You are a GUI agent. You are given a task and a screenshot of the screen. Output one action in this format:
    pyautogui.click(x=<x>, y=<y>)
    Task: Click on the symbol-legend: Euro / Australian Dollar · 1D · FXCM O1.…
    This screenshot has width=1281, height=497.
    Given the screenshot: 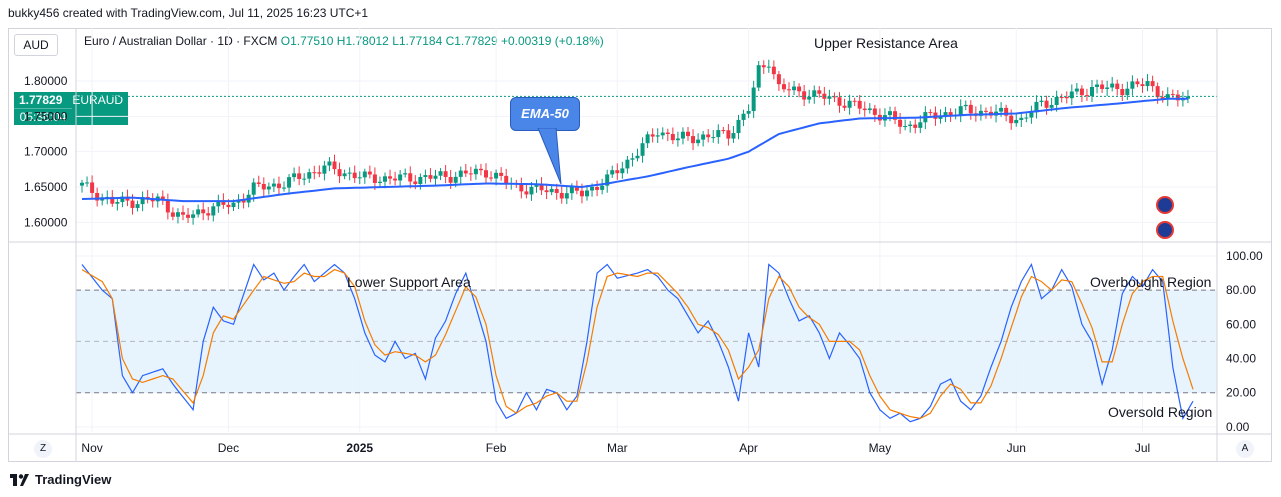 What is the action you would take?
    pyautogui.click(x=344, y=41)
    